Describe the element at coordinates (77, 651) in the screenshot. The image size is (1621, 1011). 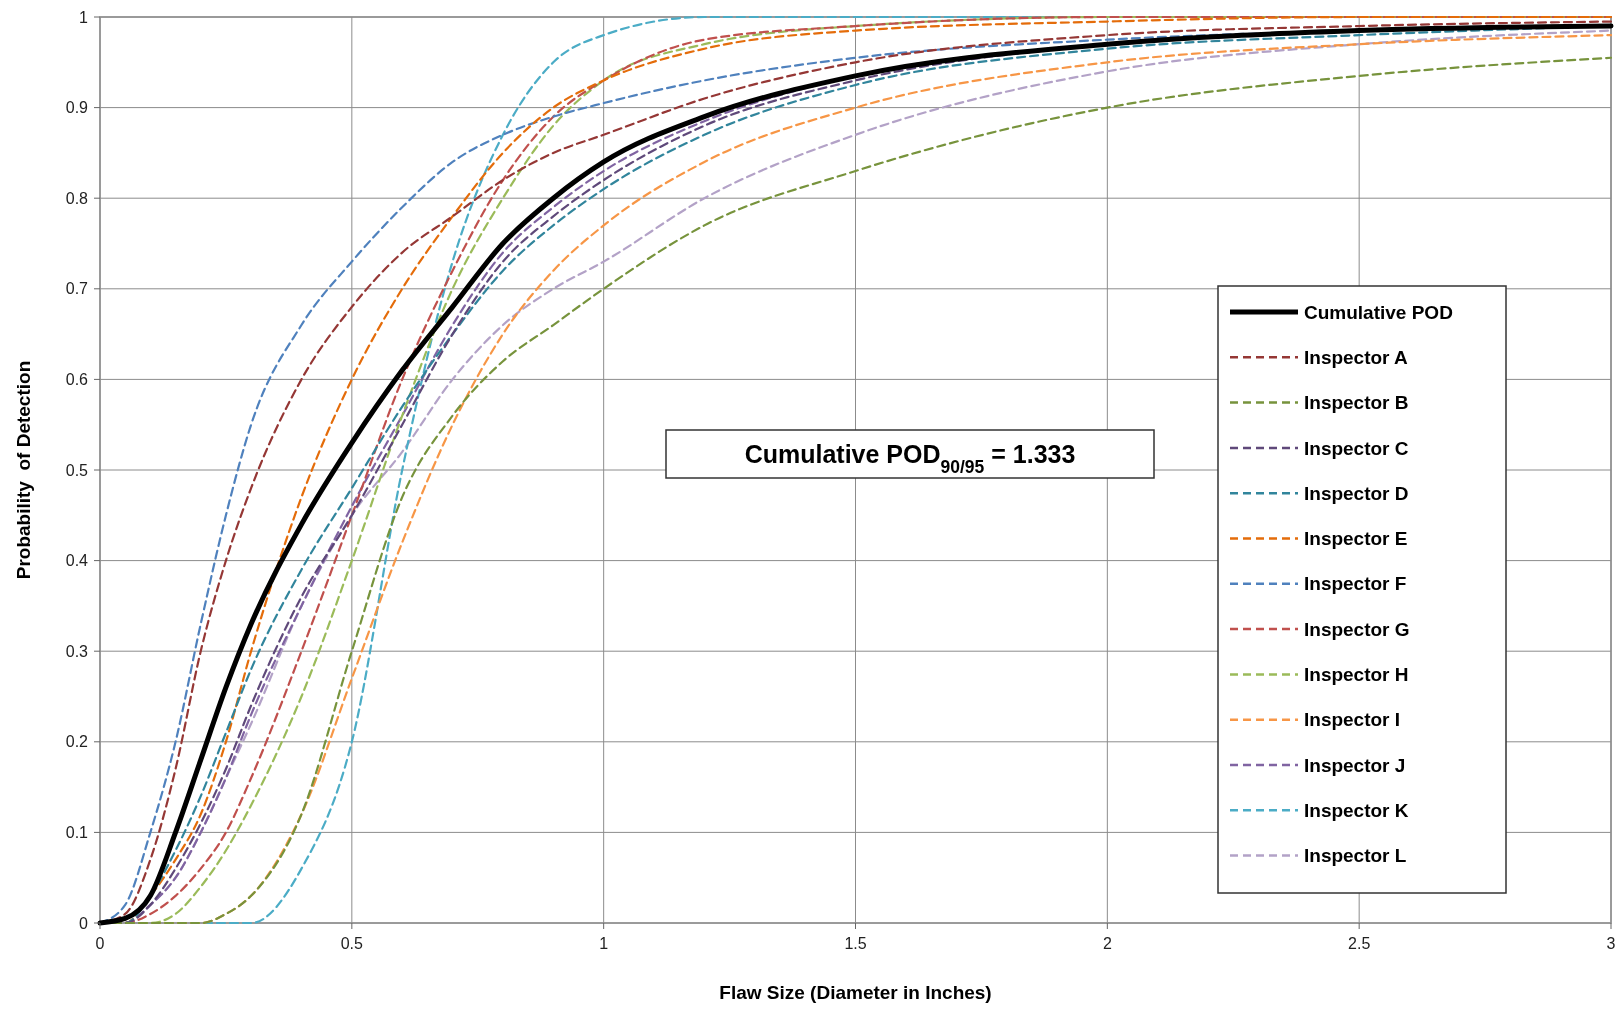
I see `y-tick-label: 0.3` at that location.